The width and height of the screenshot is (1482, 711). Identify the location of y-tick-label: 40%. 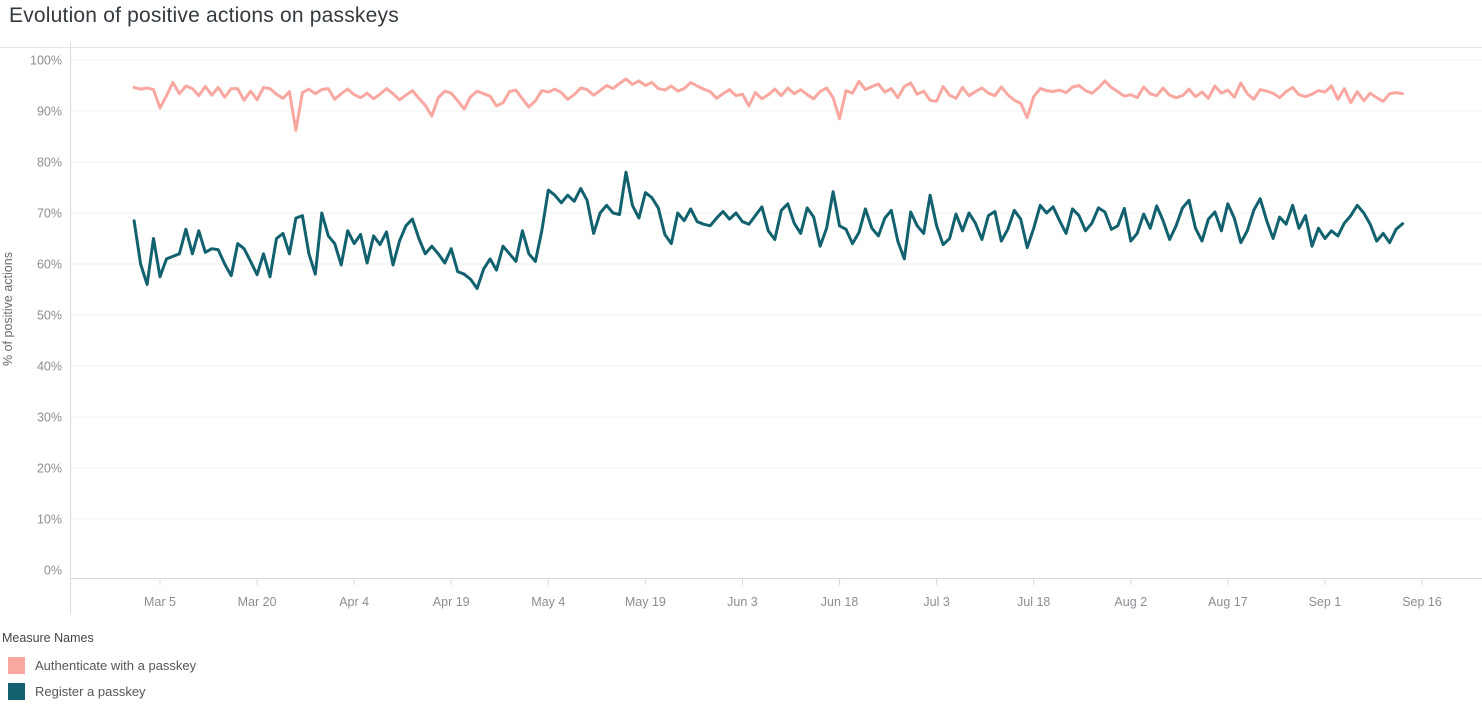
(49, 367).